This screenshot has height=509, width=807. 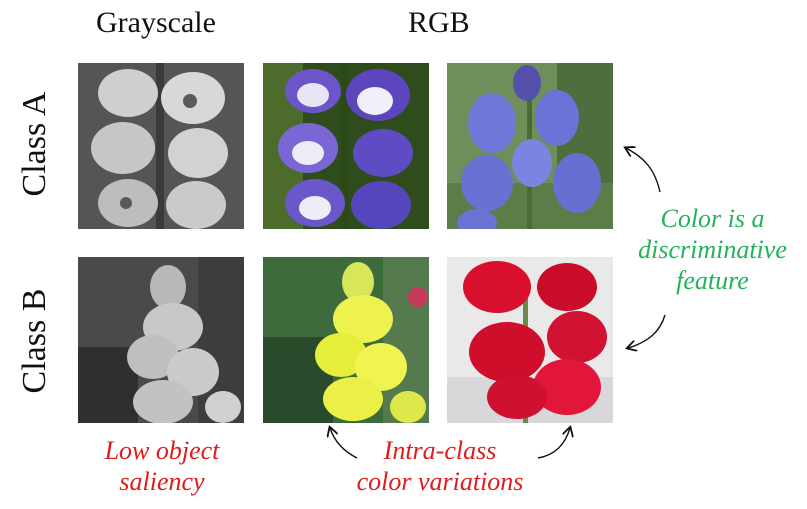 What do you see at coordinates (162, 481) in the screenshot?
I see `annotation-low-saliency-line2: saliency` at bounding box center [162, 481].